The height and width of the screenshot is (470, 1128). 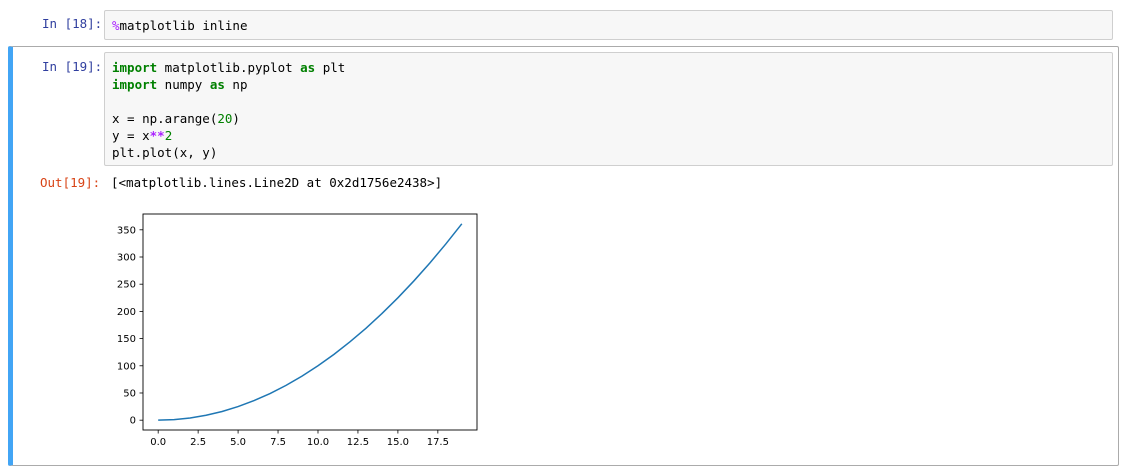 What do you see at coordinates (278, 442) in the screenshot?
I see `x-tick-label: 7.5` at bounding box center [278, 442].